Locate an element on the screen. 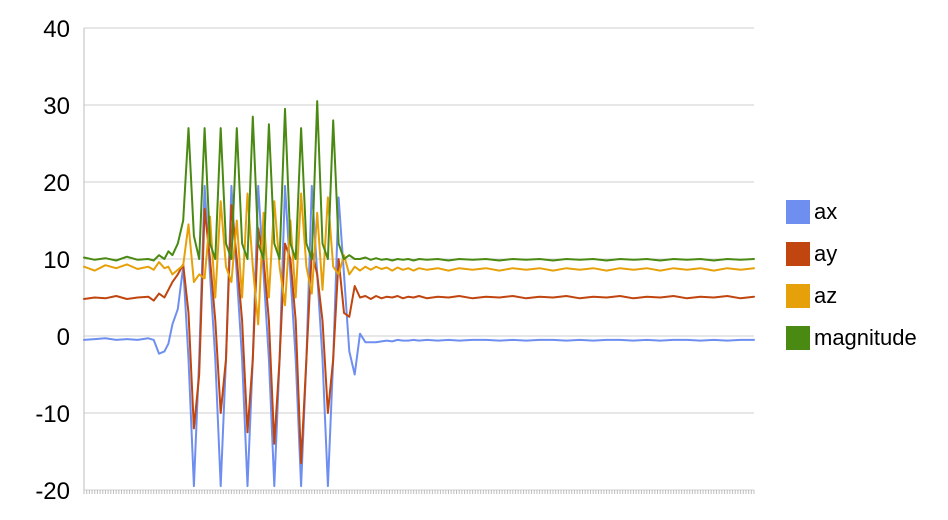 The width and height of the screenshot is (948, 520). legend: ax ay az magnitude is located at coordinates (851, 274).